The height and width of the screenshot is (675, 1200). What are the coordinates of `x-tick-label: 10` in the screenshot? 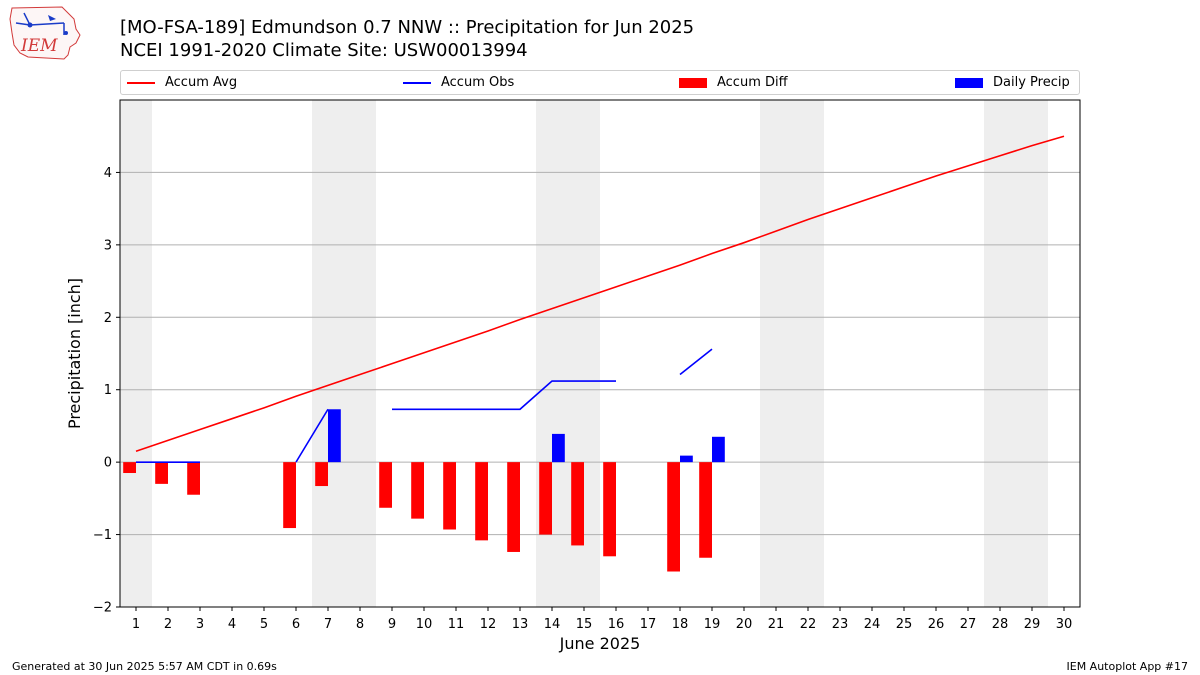 It's located at (424, 624).